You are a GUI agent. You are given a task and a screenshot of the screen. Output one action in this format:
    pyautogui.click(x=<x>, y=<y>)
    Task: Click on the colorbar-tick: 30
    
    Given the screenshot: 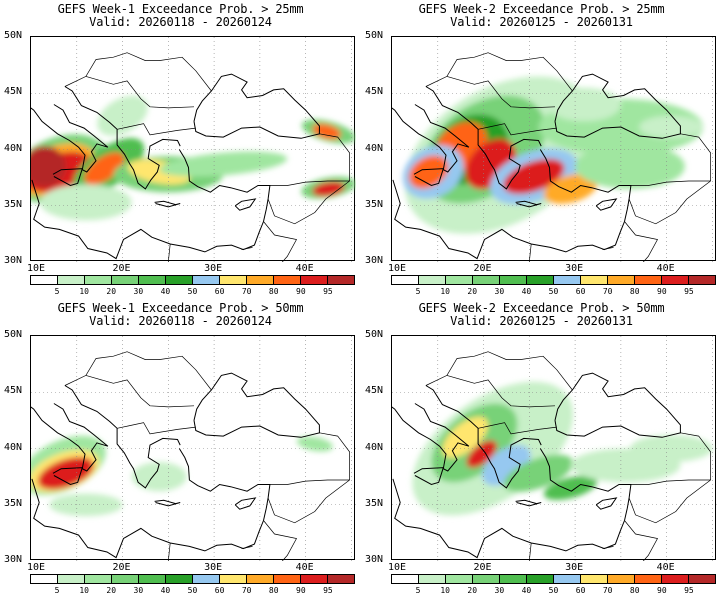 What is the action you would take?
    pyautogui.click(x=499, y=291)
    